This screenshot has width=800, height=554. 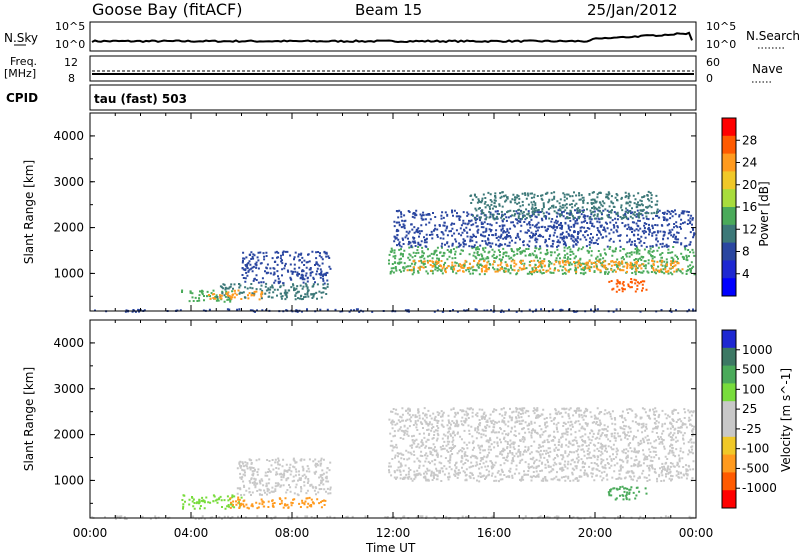 I want to click on power-colorbar-tick-label-5: 8, so click(x=746, y=252).